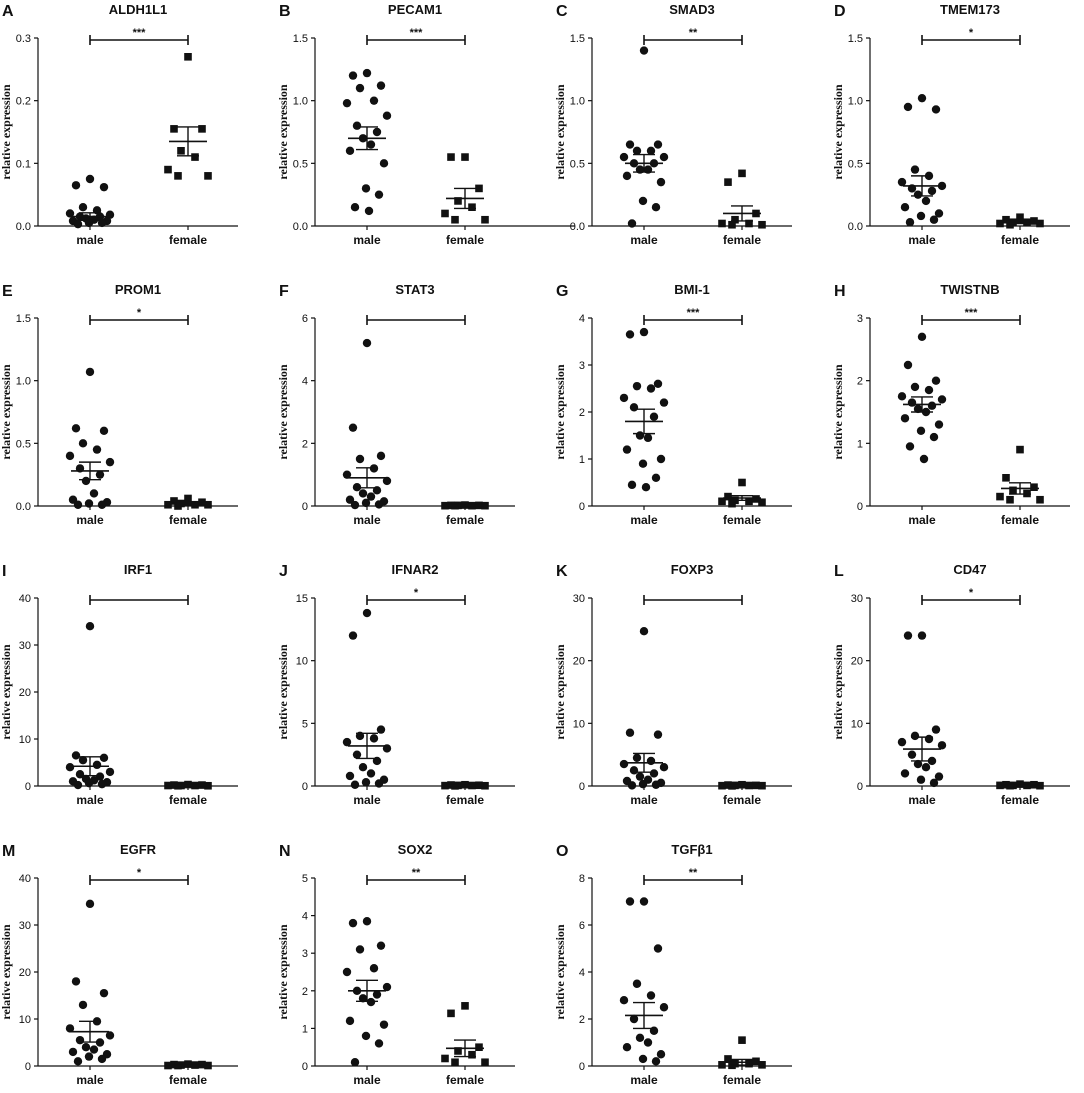 The image size is (1084, 1093). Describe the element at coordinates (693, 33) in the screenshot. I see `significance-stars: **` at that location.